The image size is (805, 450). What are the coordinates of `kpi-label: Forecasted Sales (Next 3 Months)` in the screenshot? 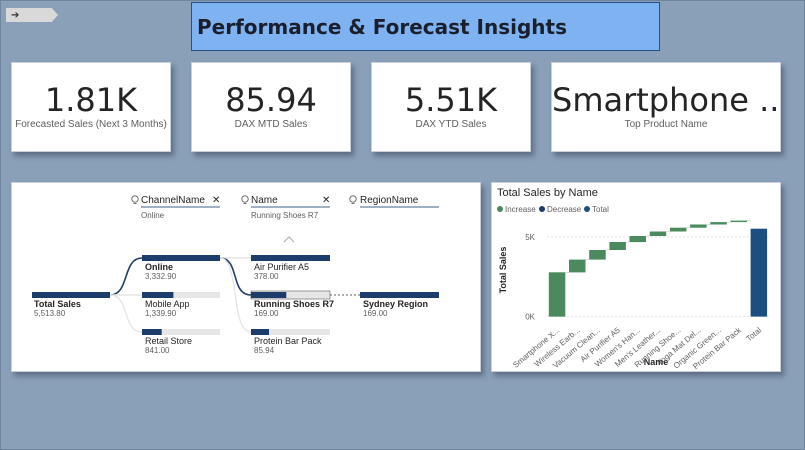 It's located at (91, 125).